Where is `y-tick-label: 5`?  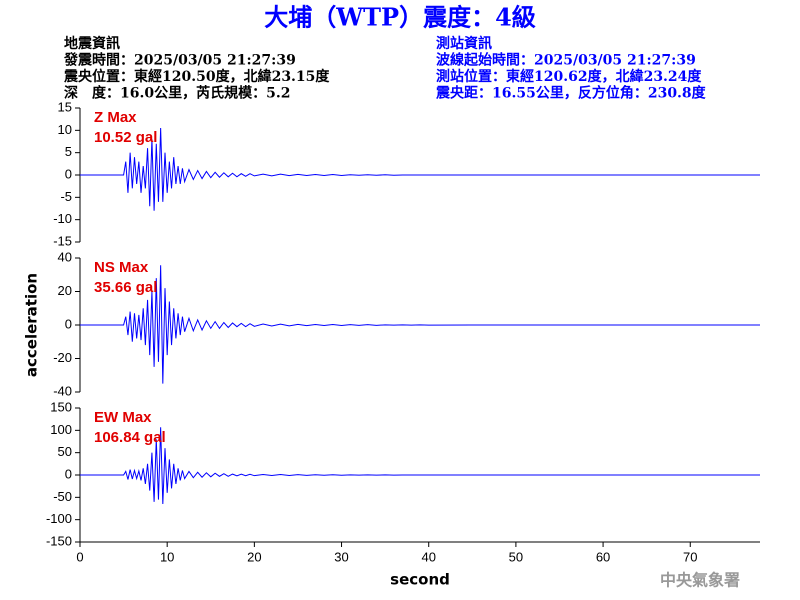 y-tick-label: 5 is located at coordinates (68, 151).